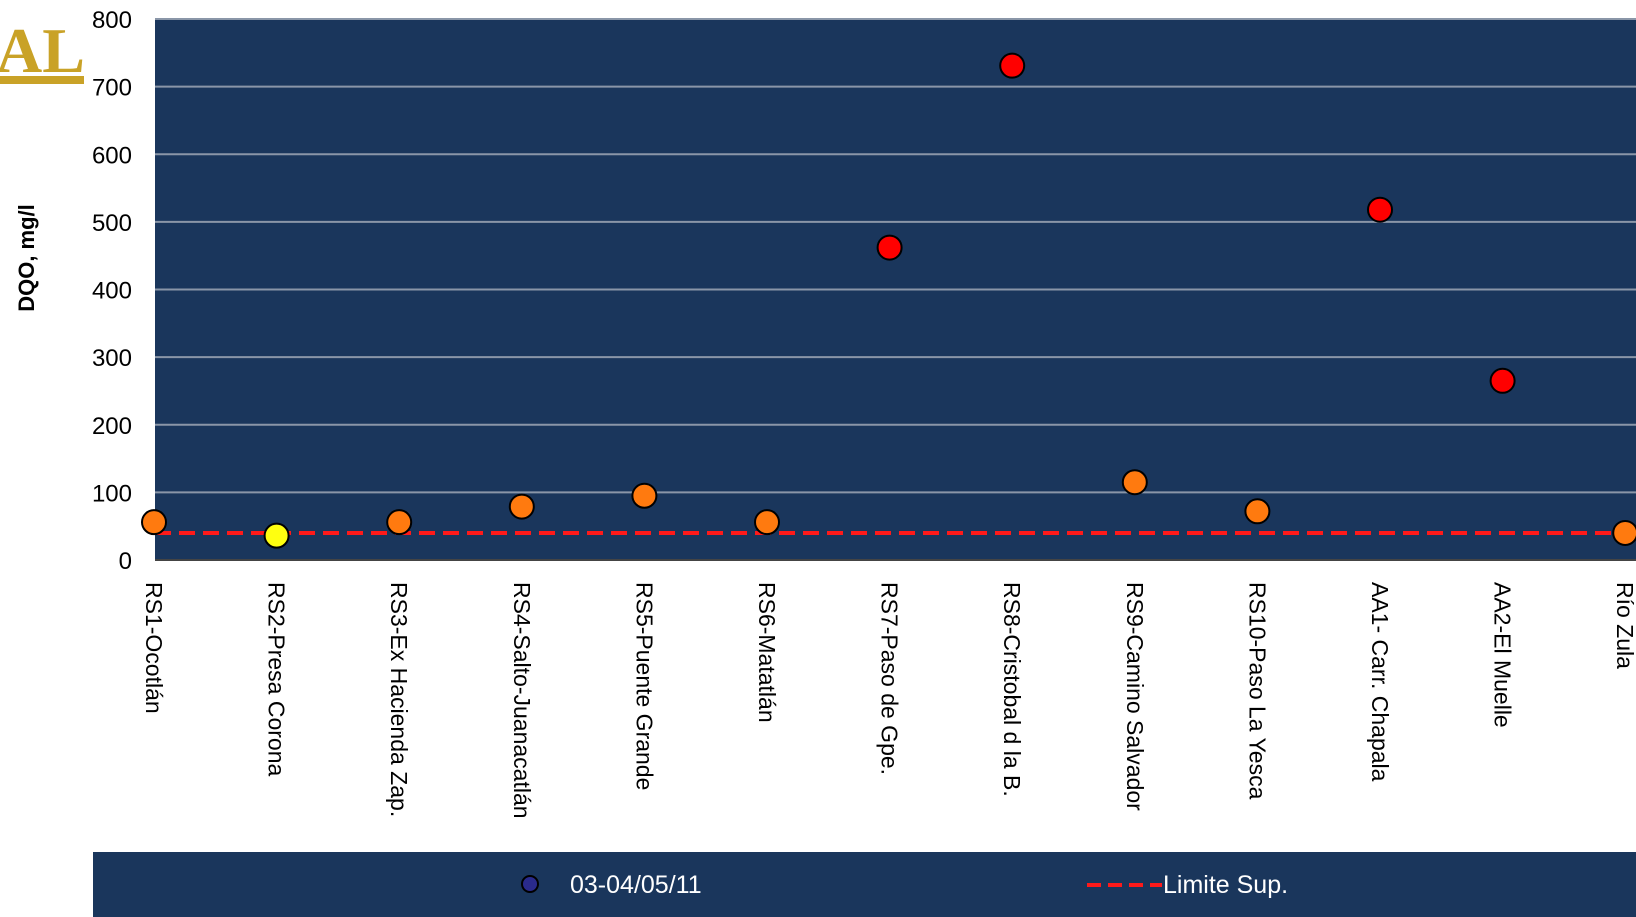  I want to click on x-tick-12: AA2-El Muelle, so click(1503, 655).